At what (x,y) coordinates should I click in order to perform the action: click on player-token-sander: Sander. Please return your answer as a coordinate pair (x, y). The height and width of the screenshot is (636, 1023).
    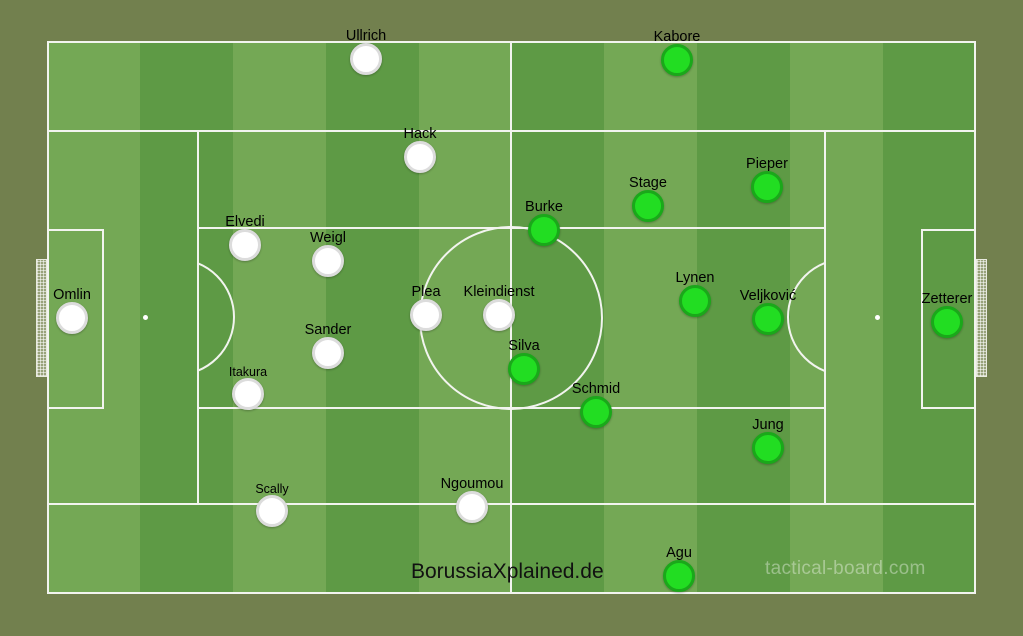
    Looking at the image, I should click on (328, 345).